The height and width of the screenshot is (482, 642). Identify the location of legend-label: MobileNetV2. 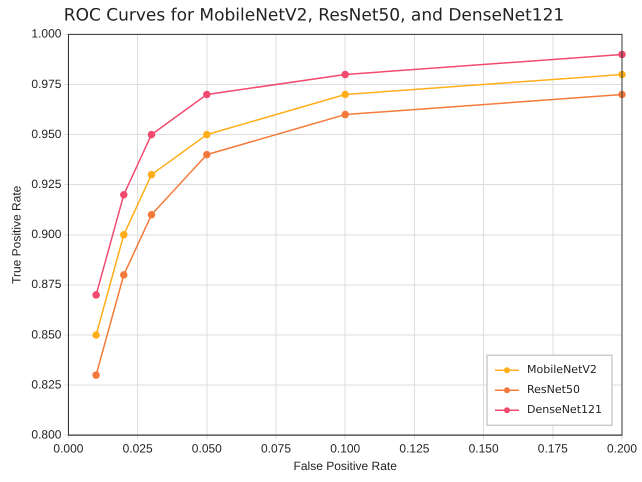
(561, 369).